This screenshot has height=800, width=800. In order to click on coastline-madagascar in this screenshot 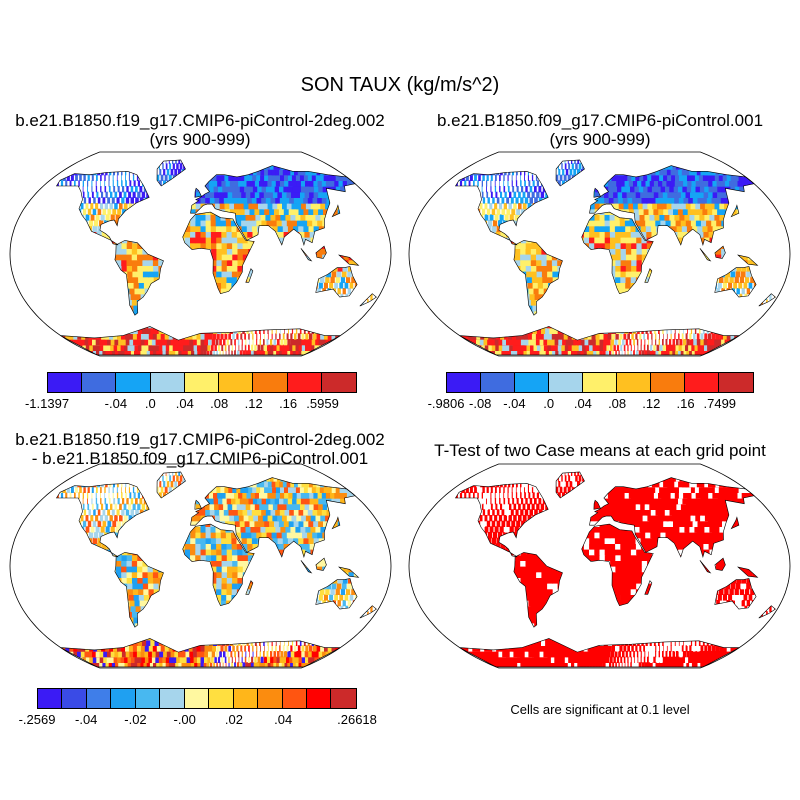, I will do `click(249, 587)`.